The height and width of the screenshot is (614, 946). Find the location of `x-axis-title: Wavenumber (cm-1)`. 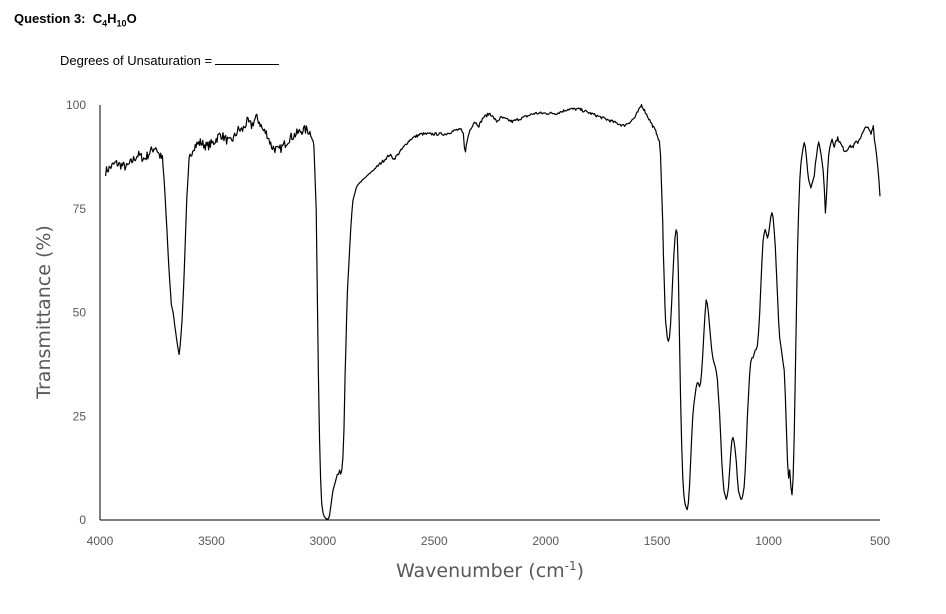

x-axis-title: Wavenumber (cm-1) is located at coordinates (490, 570).